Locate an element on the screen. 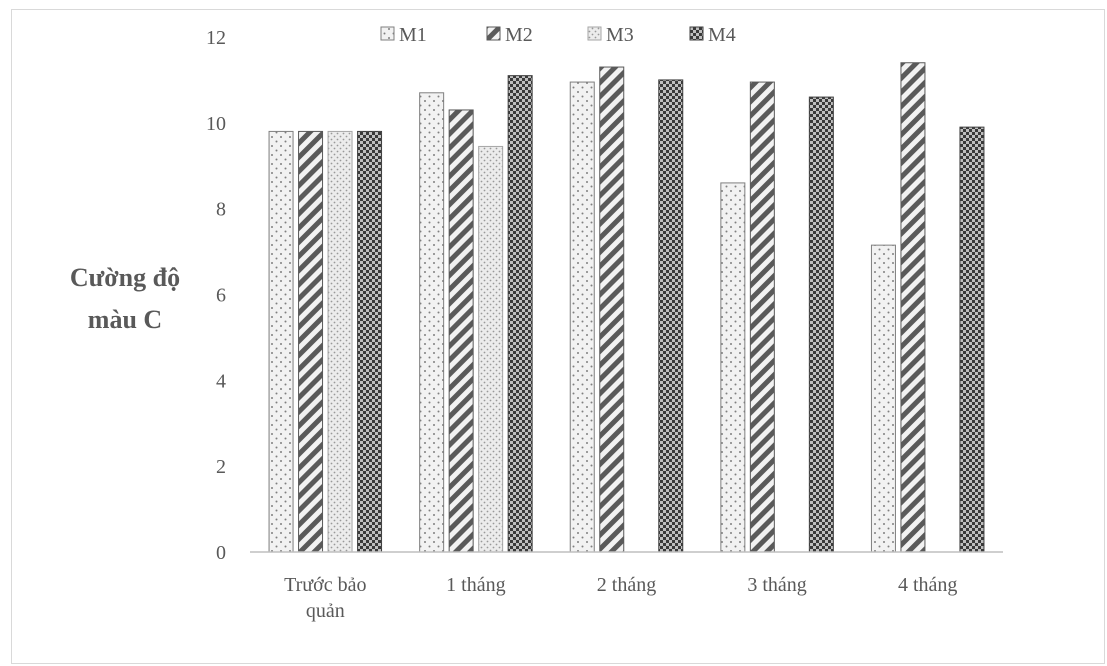  chart-legend: M1 M2 M3 M4 is located at coordinates (558, 35).